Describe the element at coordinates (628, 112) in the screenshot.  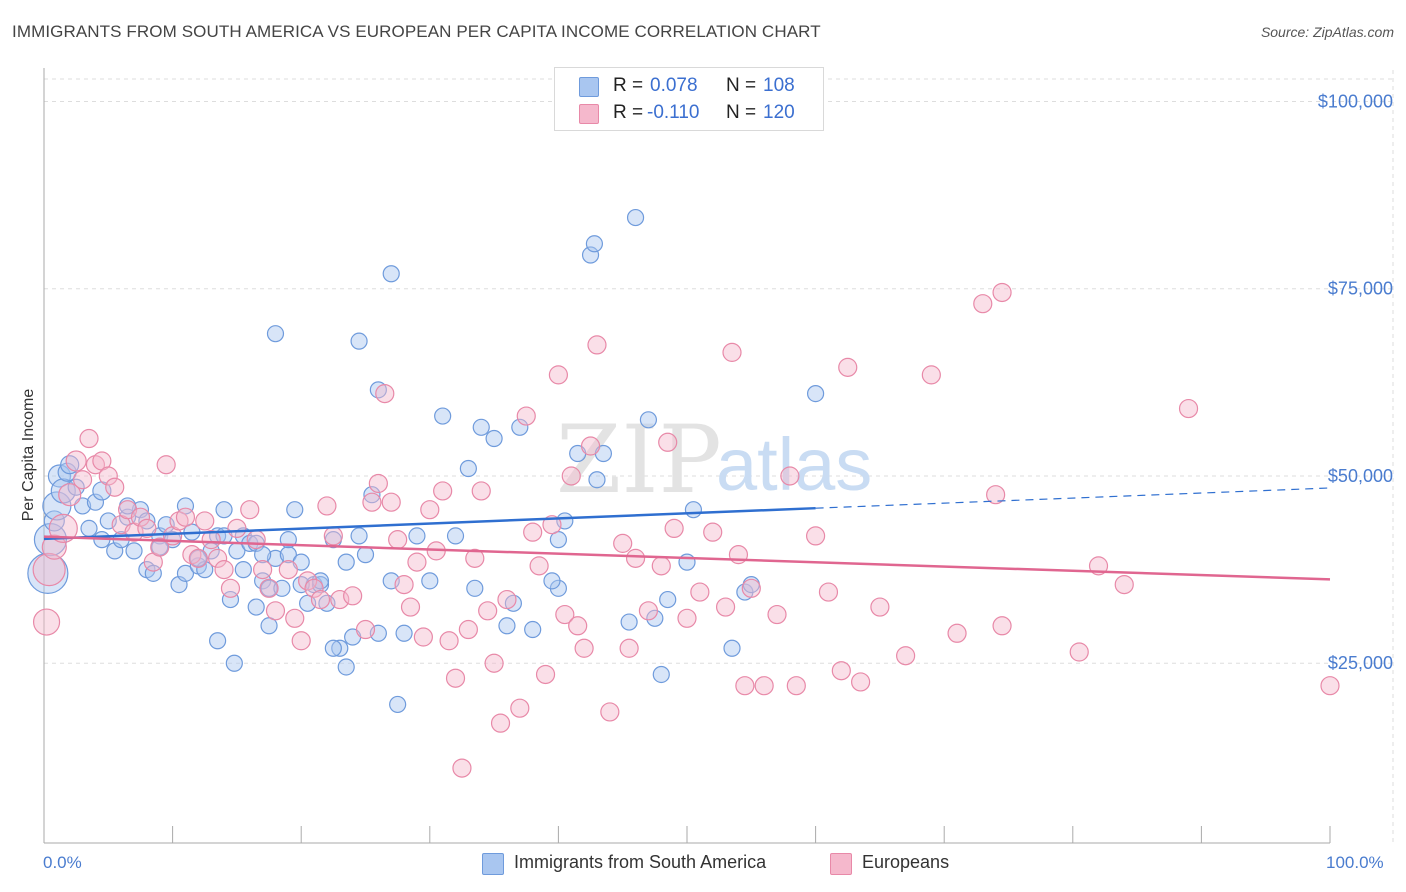
I see `r-label-pink: R =` at that location.